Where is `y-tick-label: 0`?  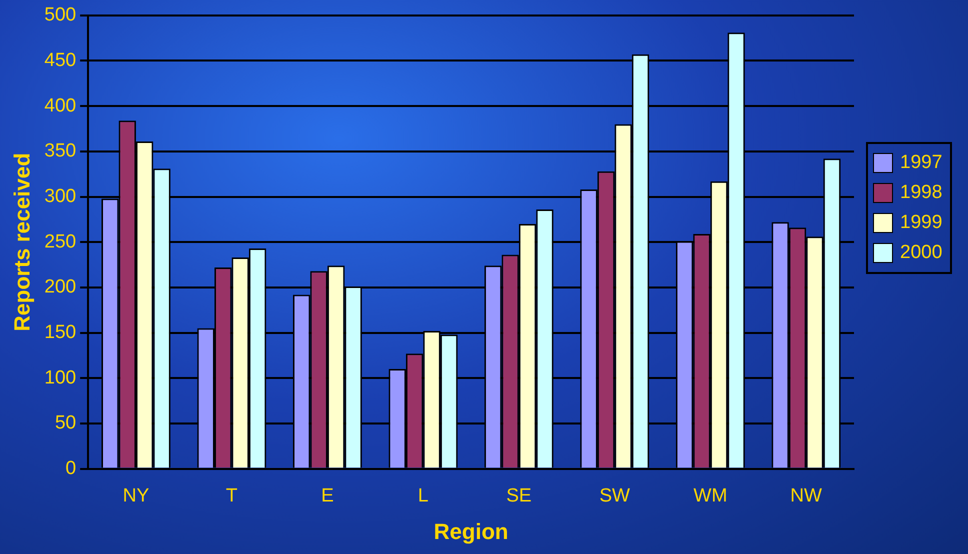
y-tick-label: 0 is located at coordinates (71, 469).